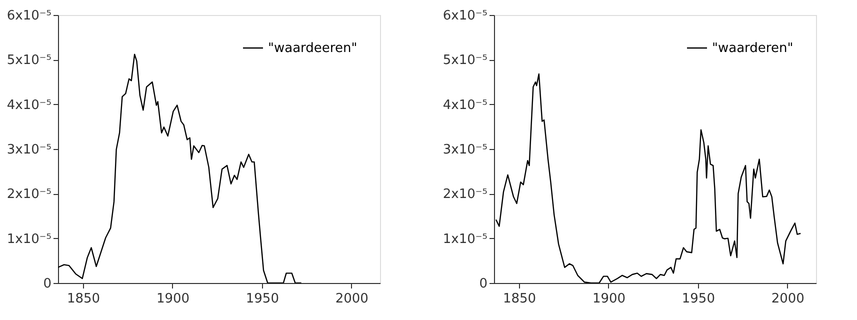 Image resolution: width=857 pixels, height=320 pixels. What do you see at coordinates (313, 48) in the screenshot?
I see `legend-label: "waardeeren"` at bounding box center [313, 48].